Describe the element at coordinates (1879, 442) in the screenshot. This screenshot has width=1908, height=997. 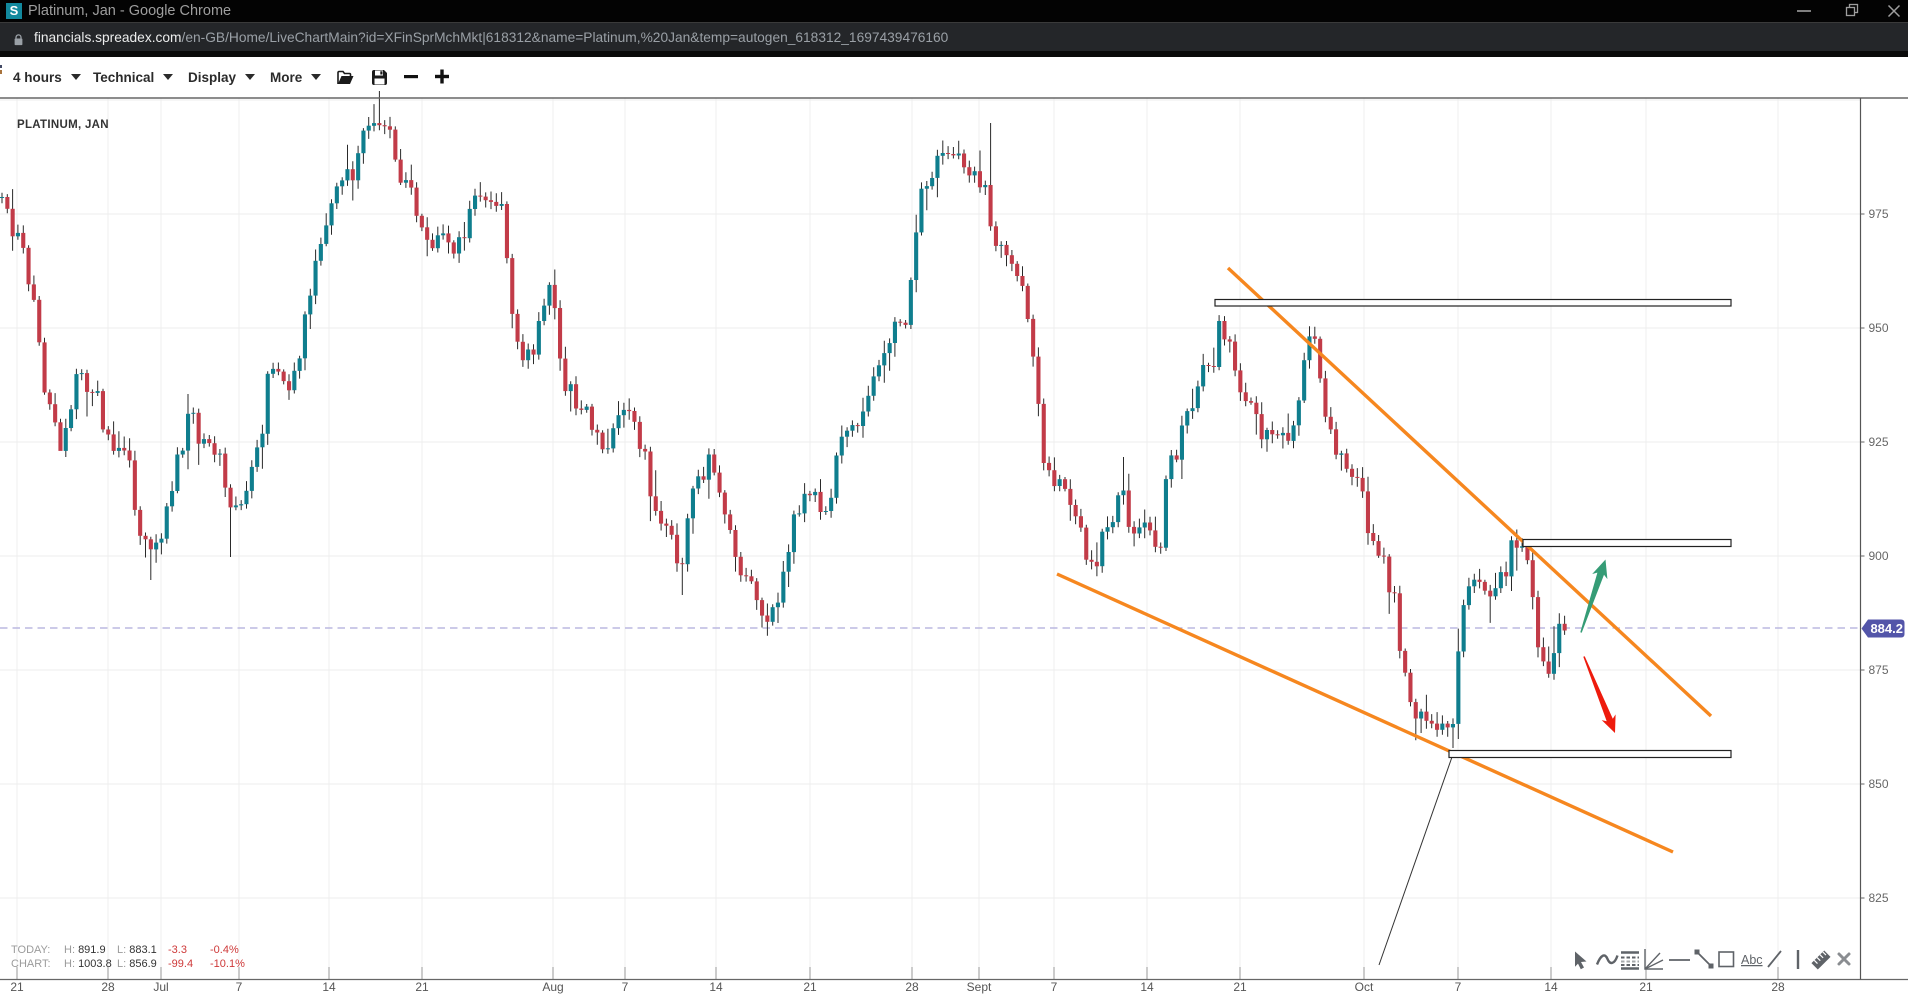
I see `svg-text: 925` at that location.